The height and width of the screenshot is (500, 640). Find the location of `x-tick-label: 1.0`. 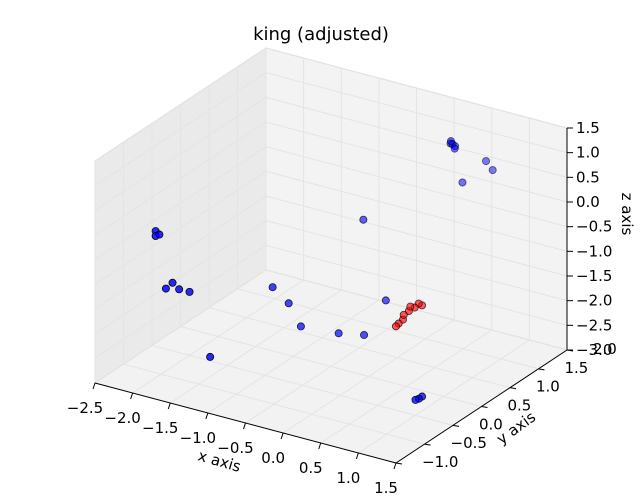

x-tick-label: 1.0 is located at coordinates (348, 478).